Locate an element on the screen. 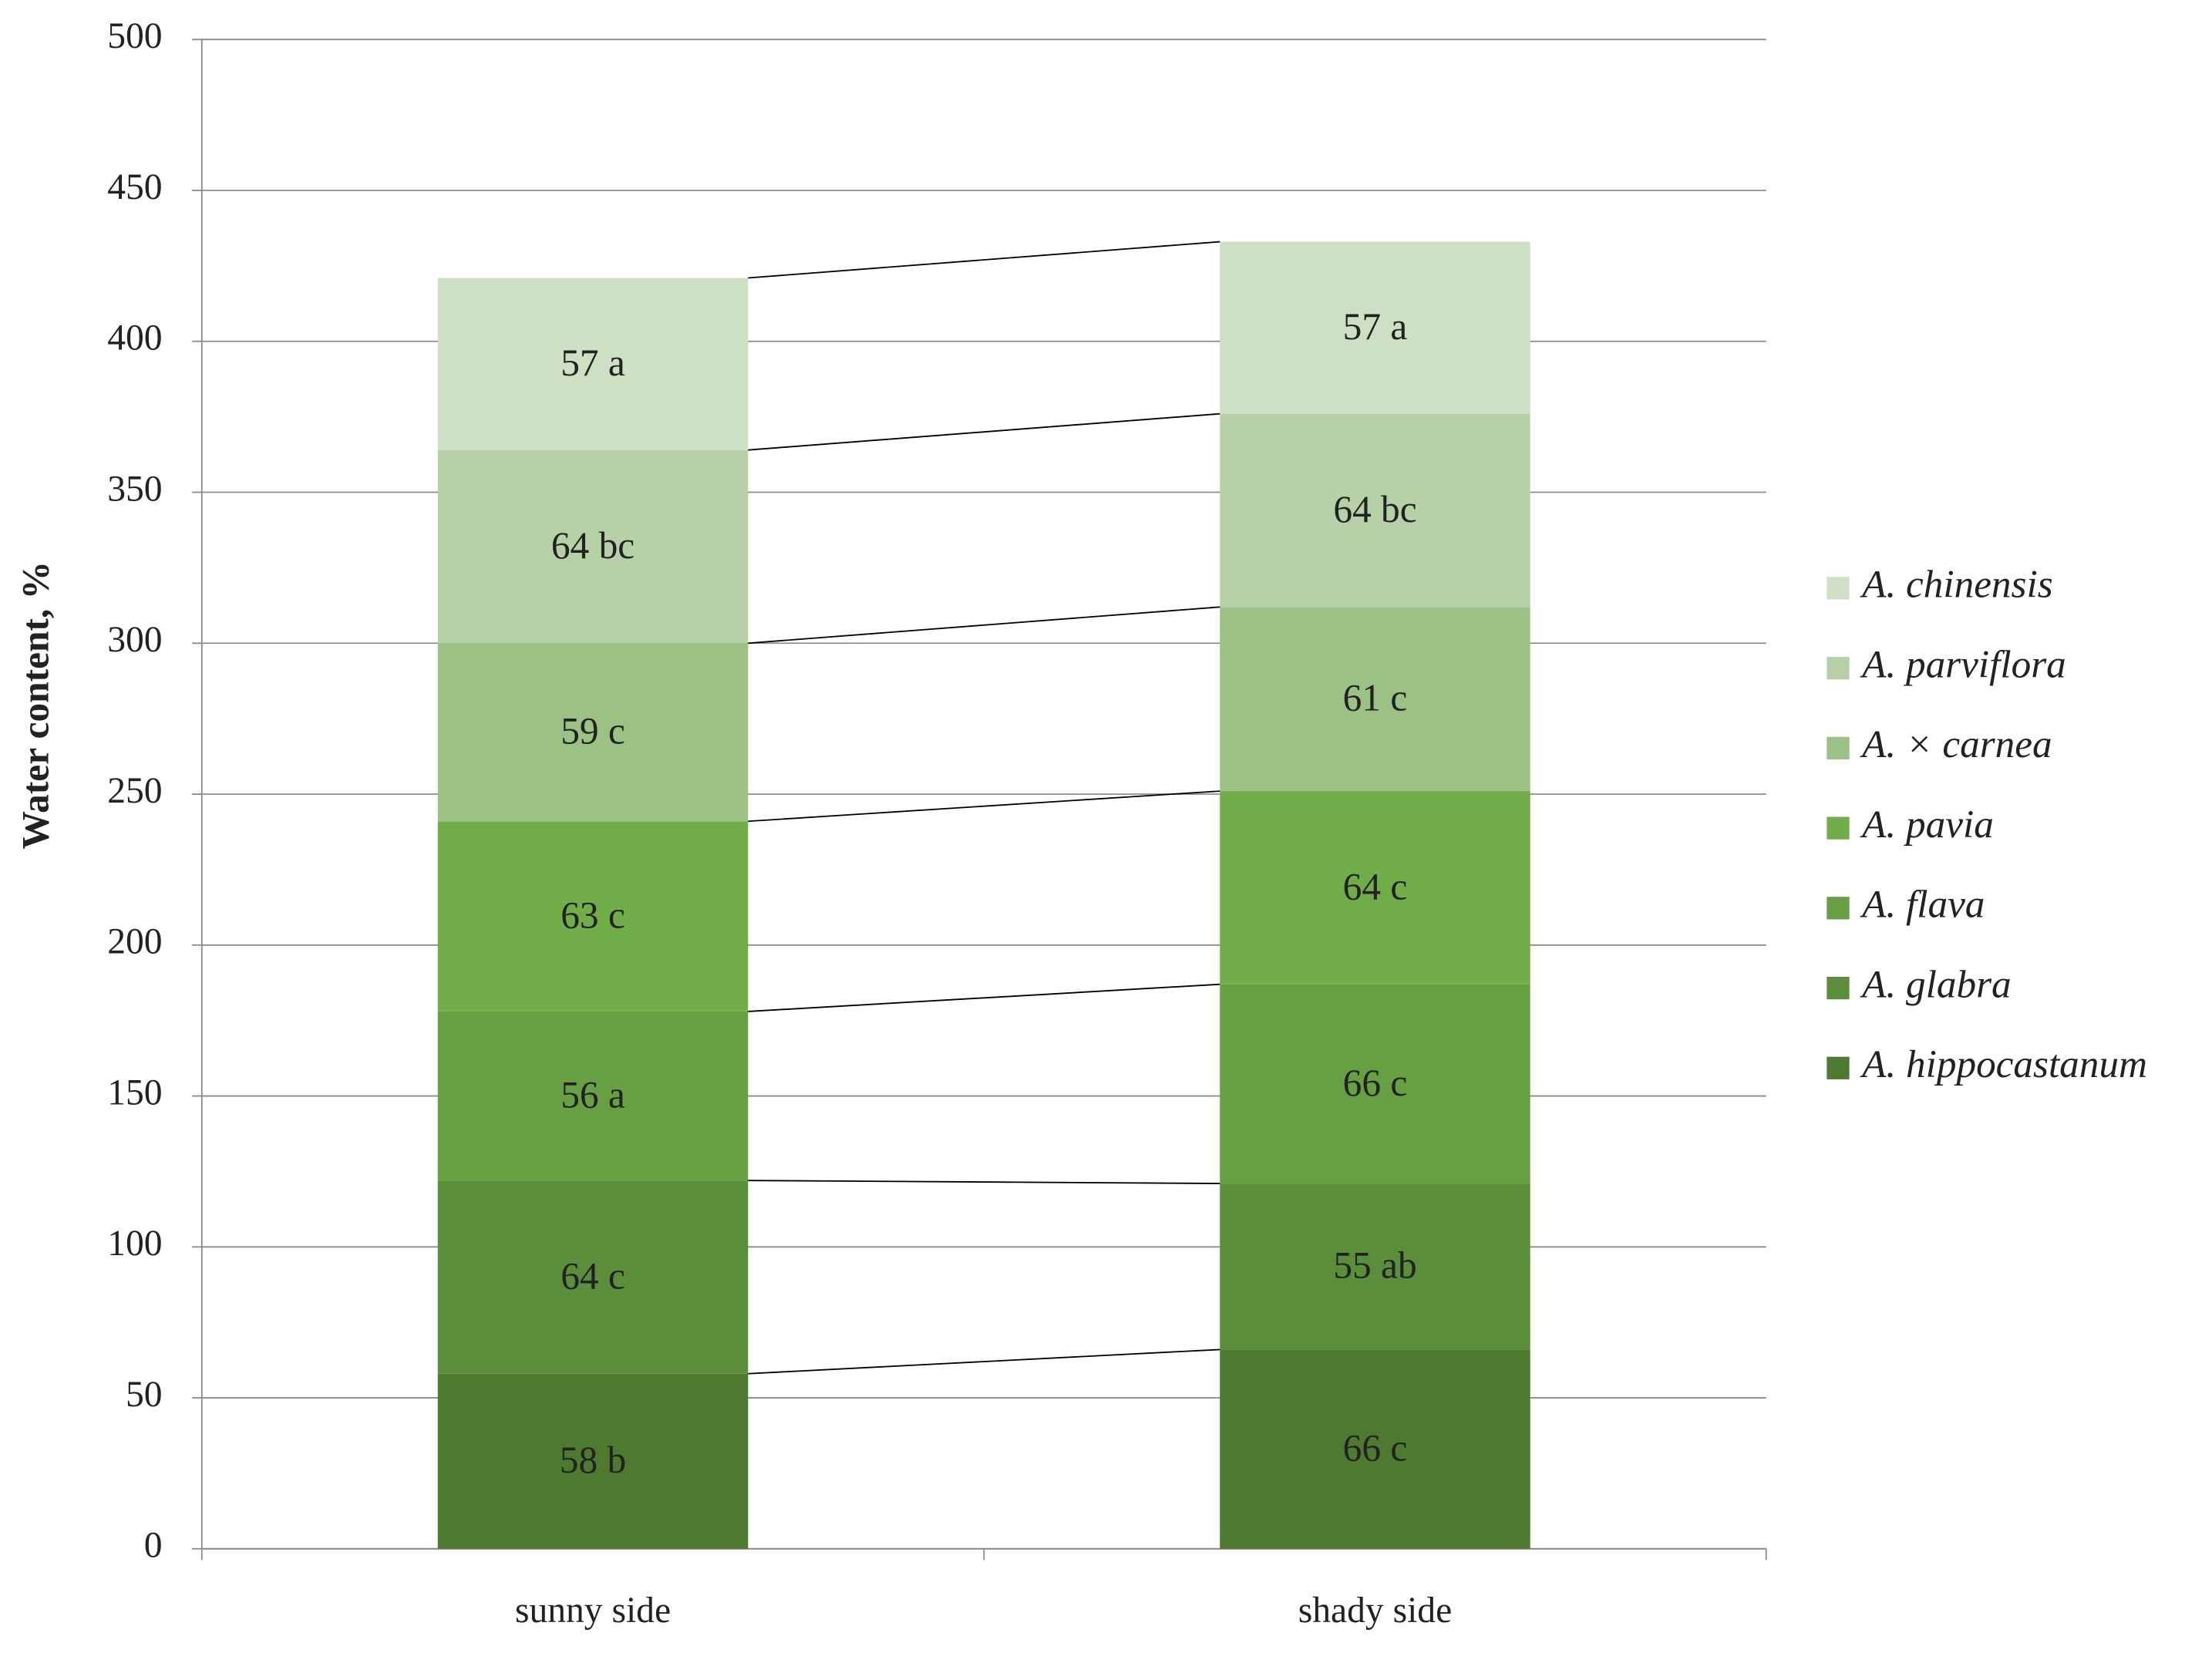 This screenshot has width=2212, height=1663. y-tick-label: 350 is located at coordinates (134, 489).